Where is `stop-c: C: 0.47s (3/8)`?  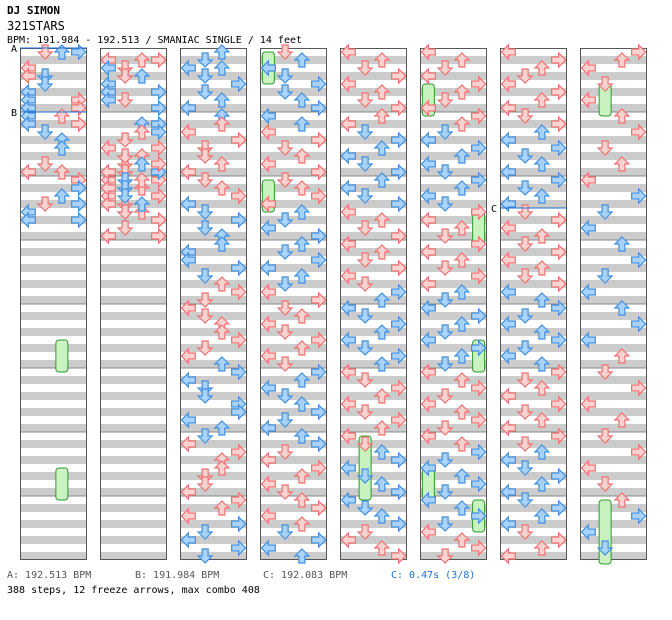
stop-c: C: 0.47s (3/8) is located at coordinates (433, 575).